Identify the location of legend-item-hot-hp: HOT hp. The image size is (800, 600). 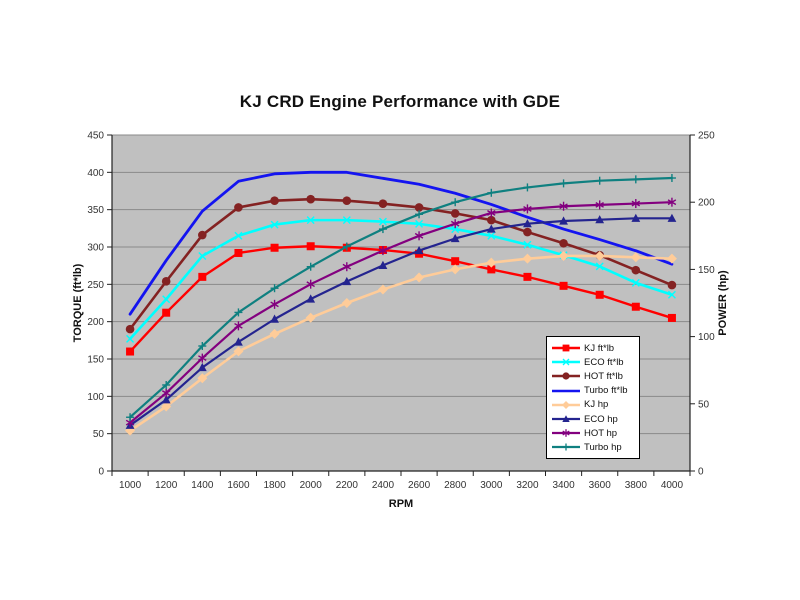
(595, 433).